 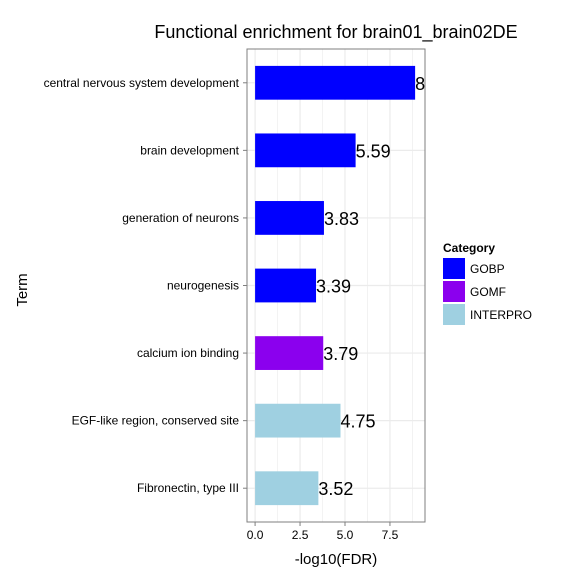 What do you see at coordinates (341, 219) in the screenshot?
I see `data-label: 3.83` at bounding box center [341, 219].